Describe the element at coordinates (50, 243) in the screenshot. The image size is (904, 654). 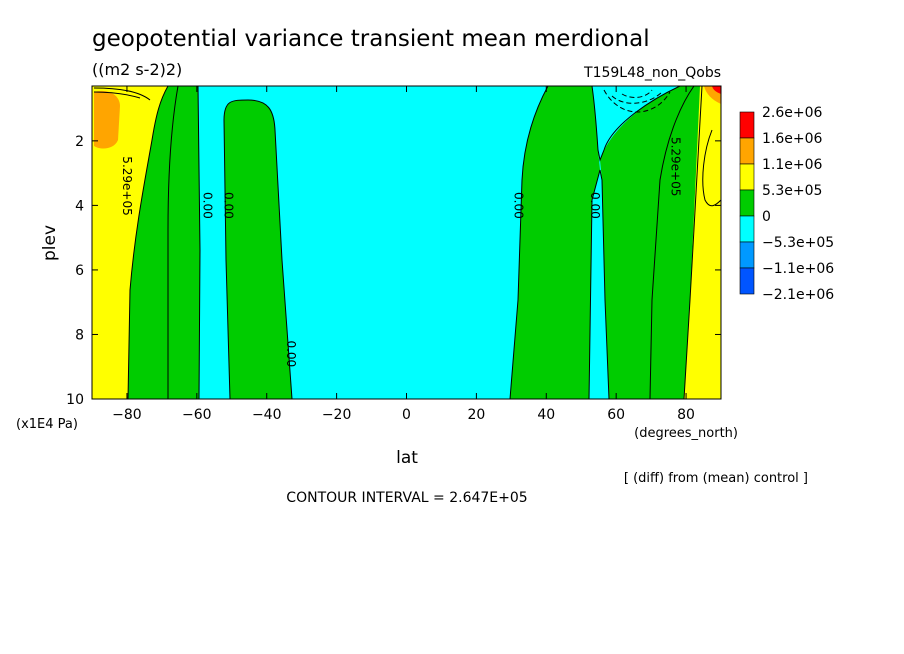
I see `y-axis-label: plev` at that location.